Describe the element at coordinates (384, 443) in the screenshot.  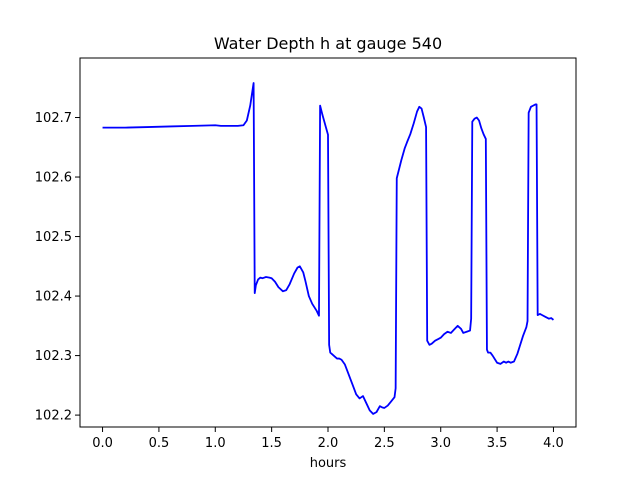
I see `x-tick-label: 2.5` at that location.